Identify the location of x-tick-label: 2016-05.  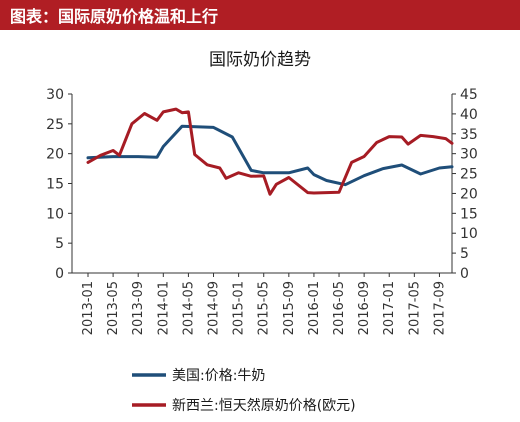
(339, 308).